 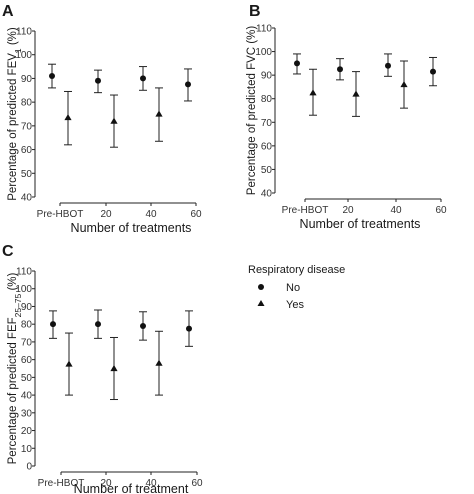 What do you see at coordinates (27, 413) in the screenshot?
I see `y-tick-label: 30` at bounding box center [27, 413].